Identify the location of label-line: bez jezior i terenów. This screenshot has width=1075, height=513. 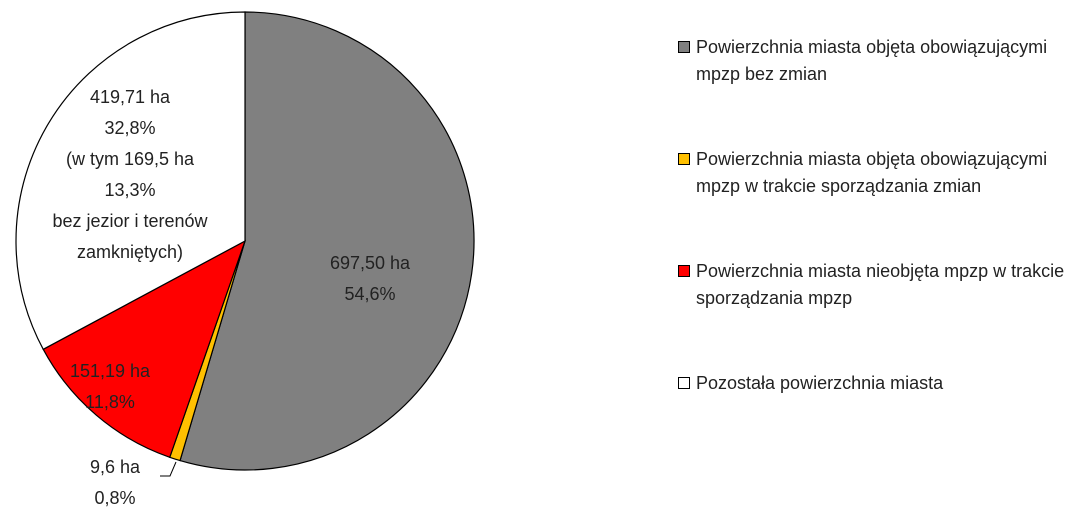
(130, 221).